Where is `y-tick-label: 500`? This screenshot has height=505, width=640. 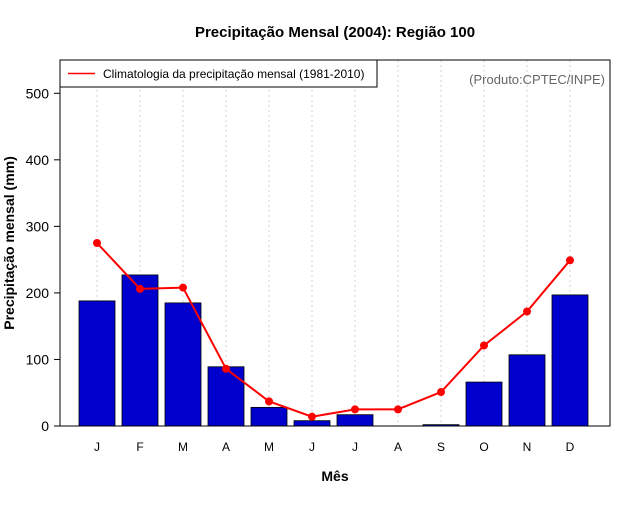 y-tick-label: 500 is located at coordinates (38, 93).